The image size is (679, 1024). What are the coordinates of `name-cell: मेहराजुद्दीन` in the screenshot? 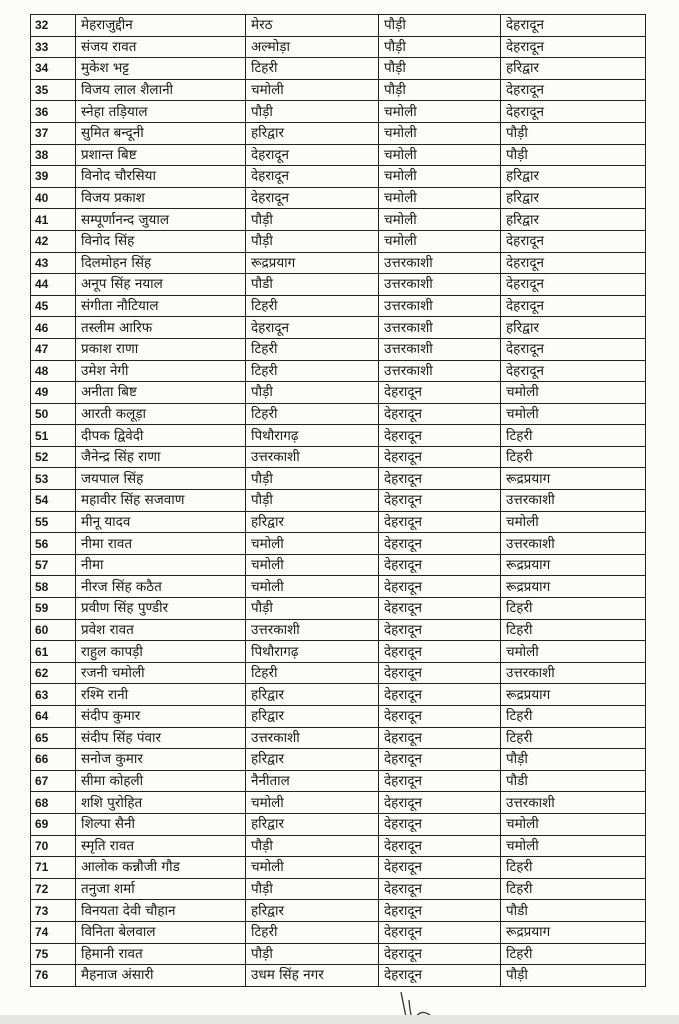 It's located at (160, 25).